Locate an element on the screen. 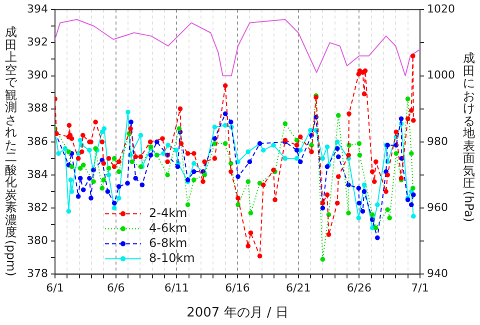 Image resolution: width=480 pixels, height=325 pixels. y2-tick-label: 960 is located at coordinates (437, 207).